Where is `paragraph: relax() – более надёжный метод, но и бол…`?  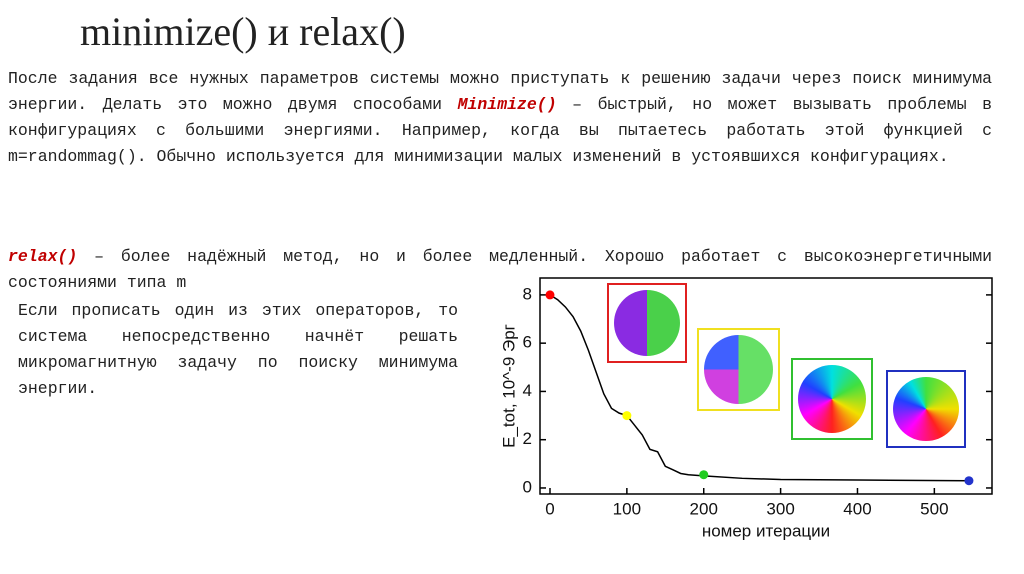
paragraph: relax() – более надёжный метод, но и бол… is located at coordinates (500, 270).